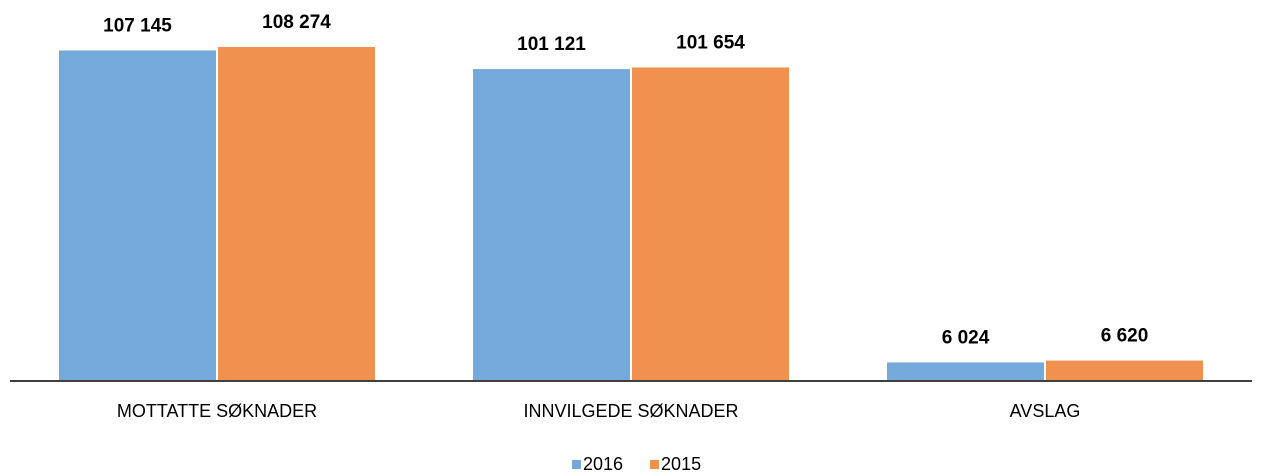  What do you see at coordinates (217, 411) in the screenshot?
I see `x-tick-label: MOTTATTE SØKNADER` at bounding box center [217, 411].